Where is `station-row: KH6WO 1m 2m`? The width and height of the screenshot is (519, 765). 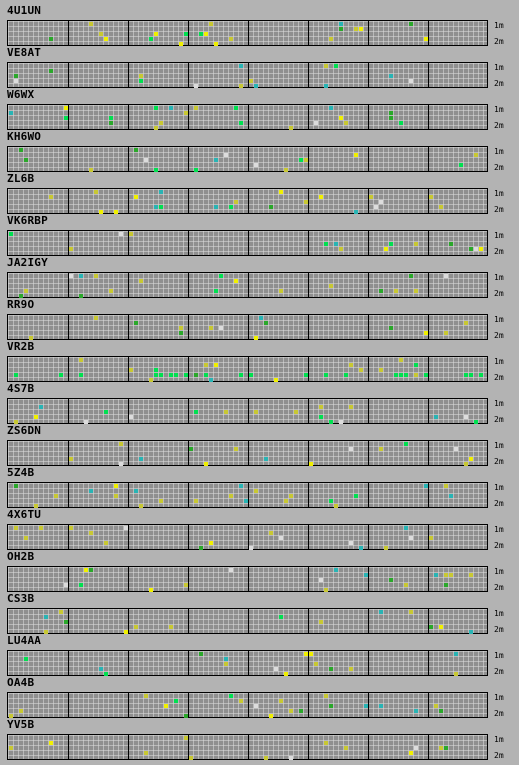 station-row: KH6WO 1m 2m is located at coordinates (259, 151).